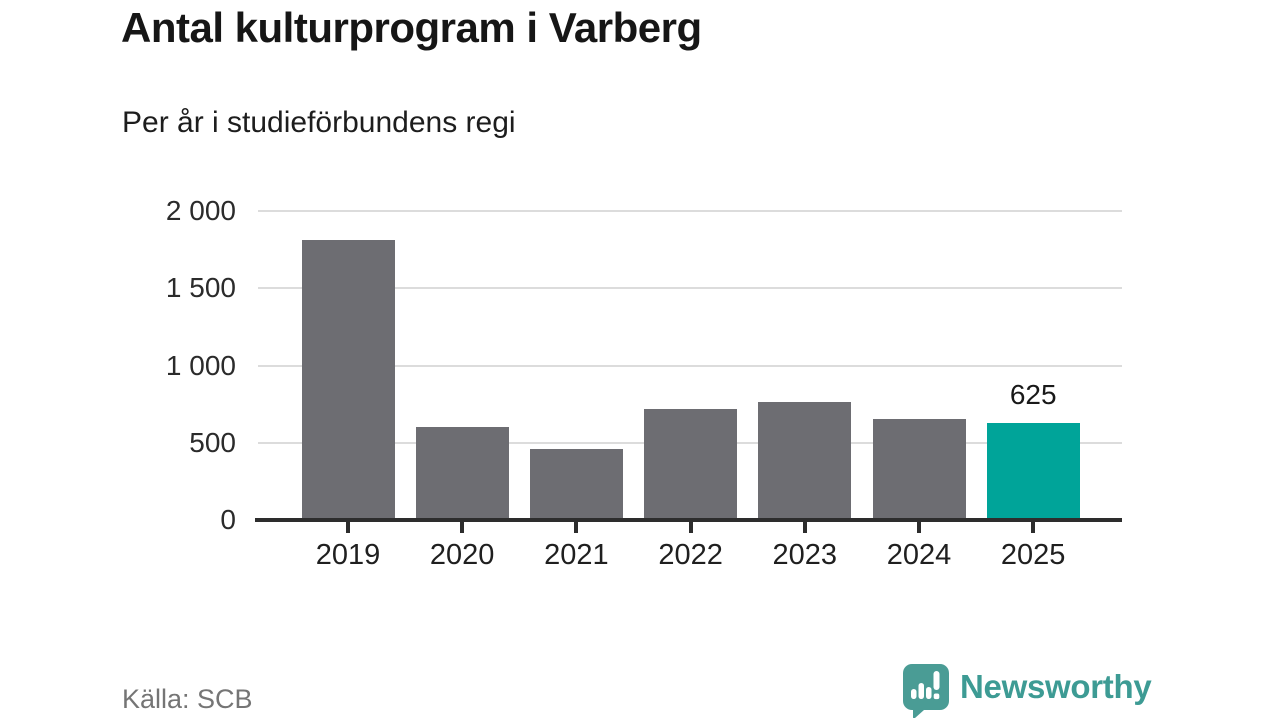 The width and height of the screenshot is (1280, 723). I want to click on x-tick-2023, so click(804, 527).